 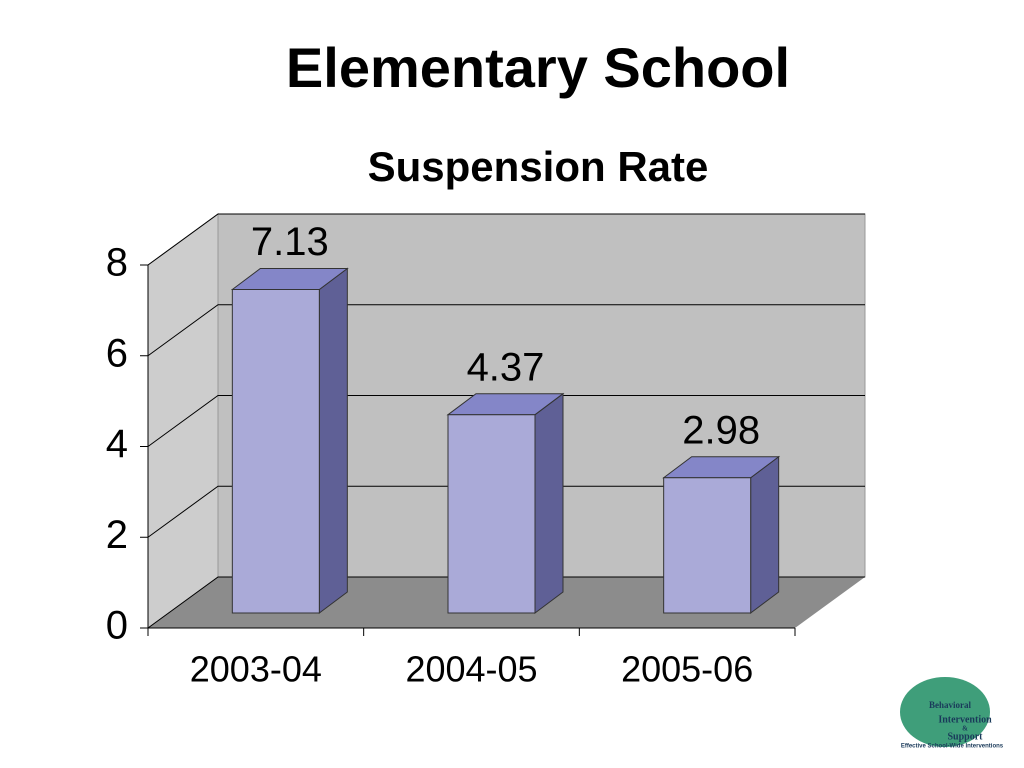 I want to click on data-label: 4.37, so click(x=506, y=367).